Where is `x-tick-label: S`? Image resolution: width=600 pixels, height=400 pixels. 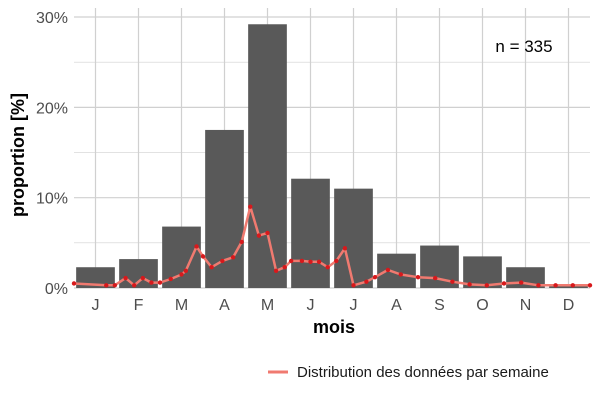
x-tick-label: S is located at coordinates (439, 305).